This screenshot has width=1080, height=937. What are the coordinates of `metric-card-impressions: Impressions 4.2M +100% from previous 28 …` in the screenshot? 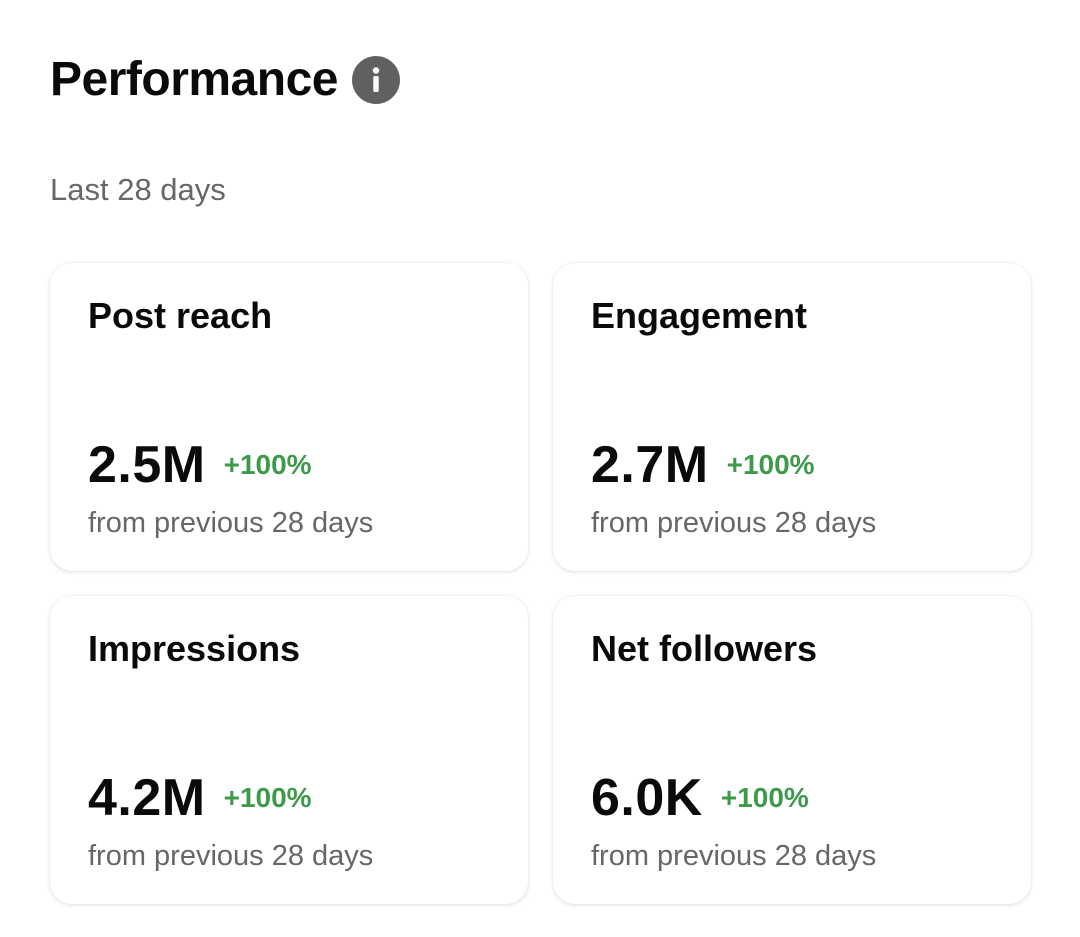 It's located at (289, 750).